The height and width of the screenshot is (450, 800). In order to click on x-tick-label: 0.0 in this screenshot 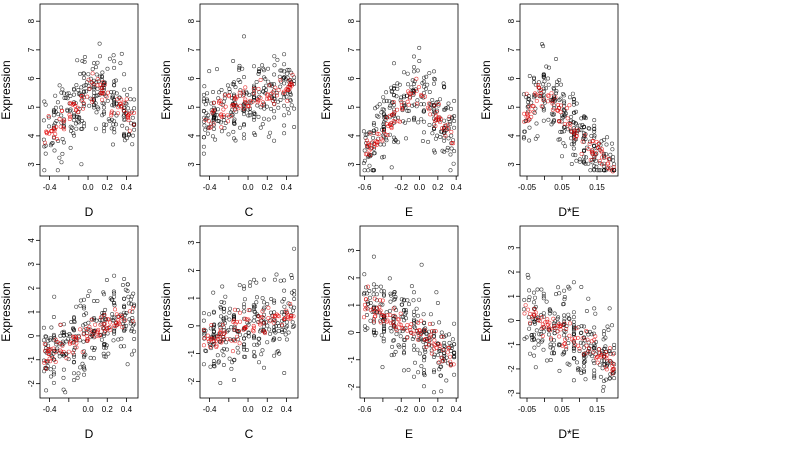, I will do `click(88, 409)`.